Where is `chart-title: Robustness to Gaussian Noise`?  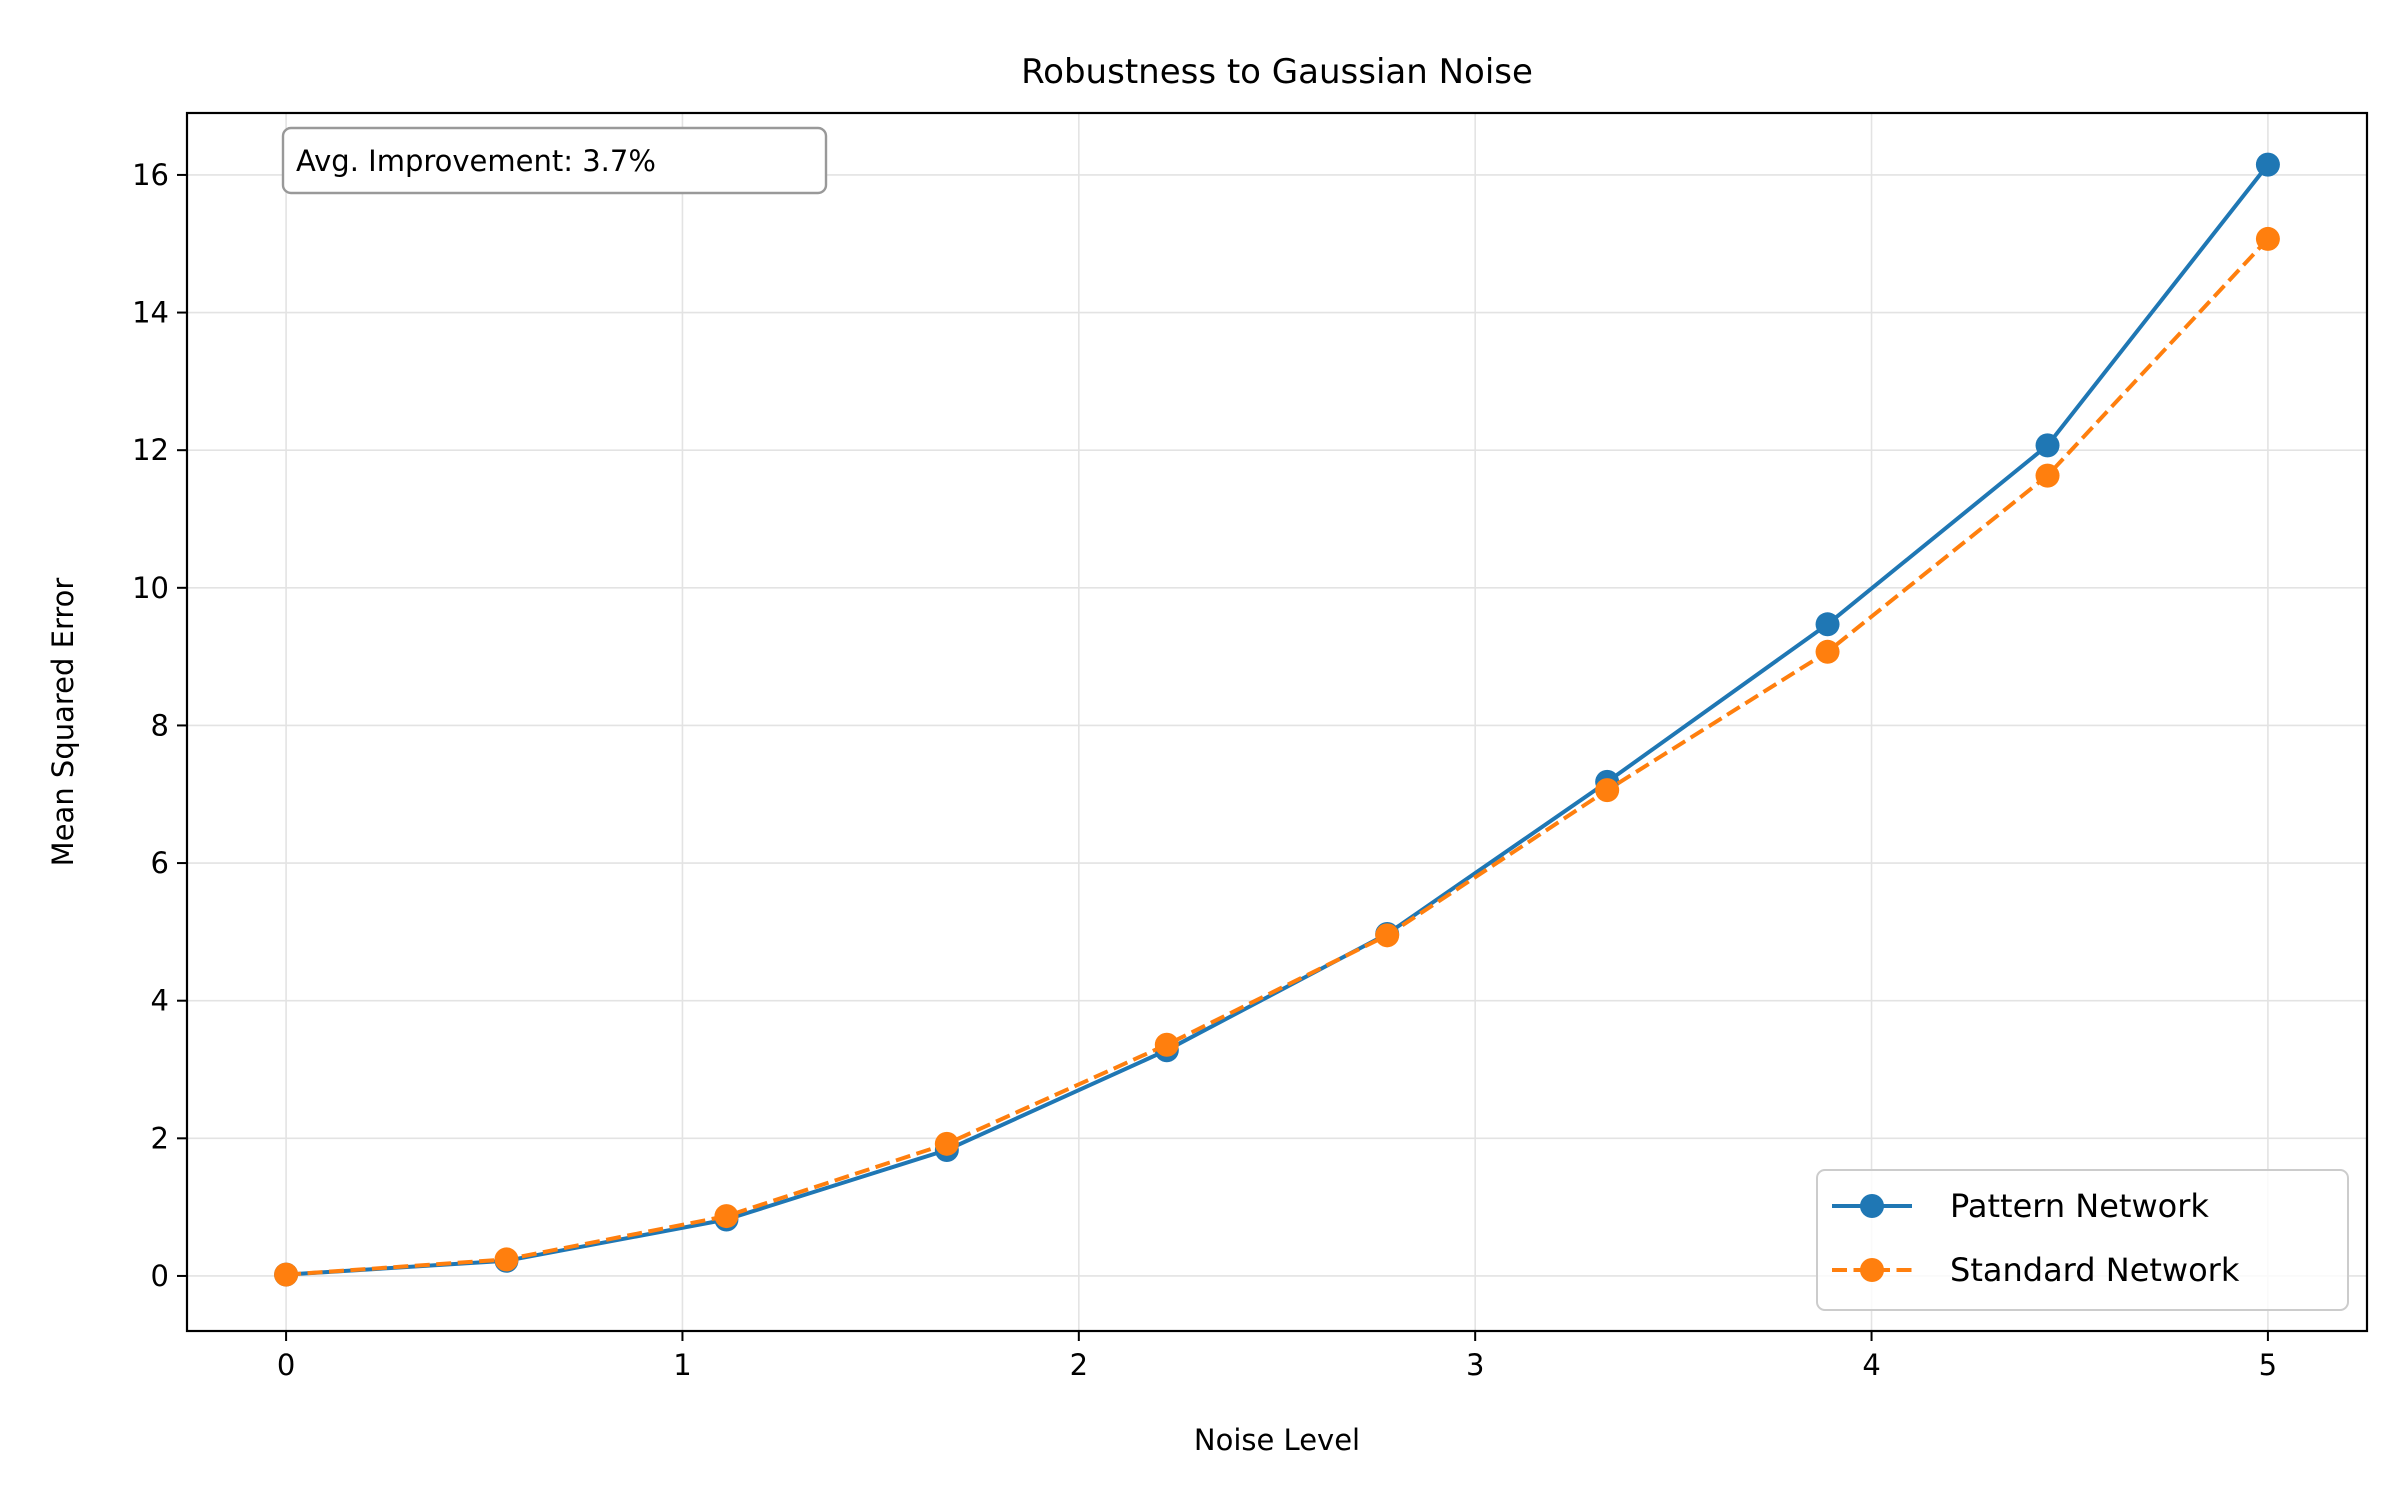
chart-title: Robustness to Gaussian Noise is located at coordinates (1277, 72).